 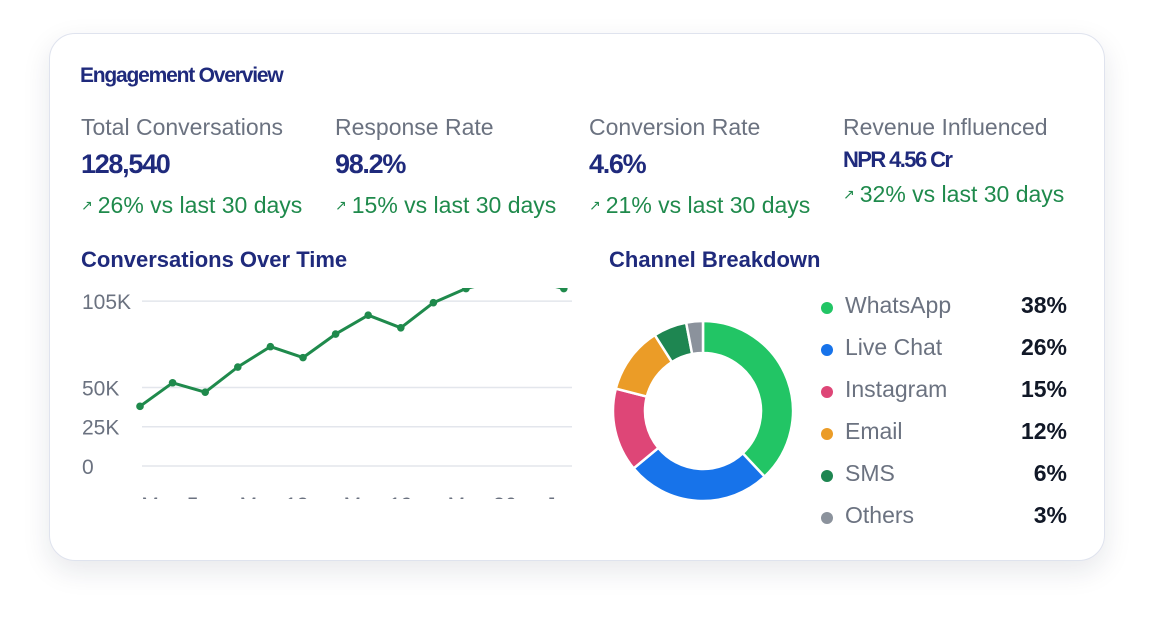 What do you see at coordinates (894, 347) in the screenshot?
I see `legend-label: Live Chat` at bounding box center [894, 347].